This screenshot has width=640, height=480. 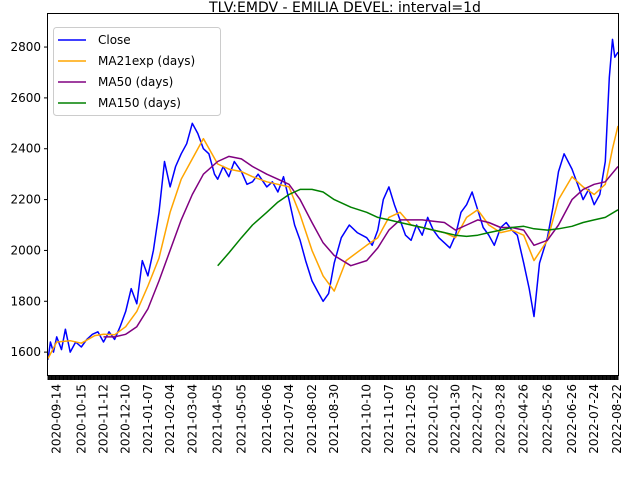 I want to click on x-tick-label-16: 2022-01-02, so click(x=433, y=419).